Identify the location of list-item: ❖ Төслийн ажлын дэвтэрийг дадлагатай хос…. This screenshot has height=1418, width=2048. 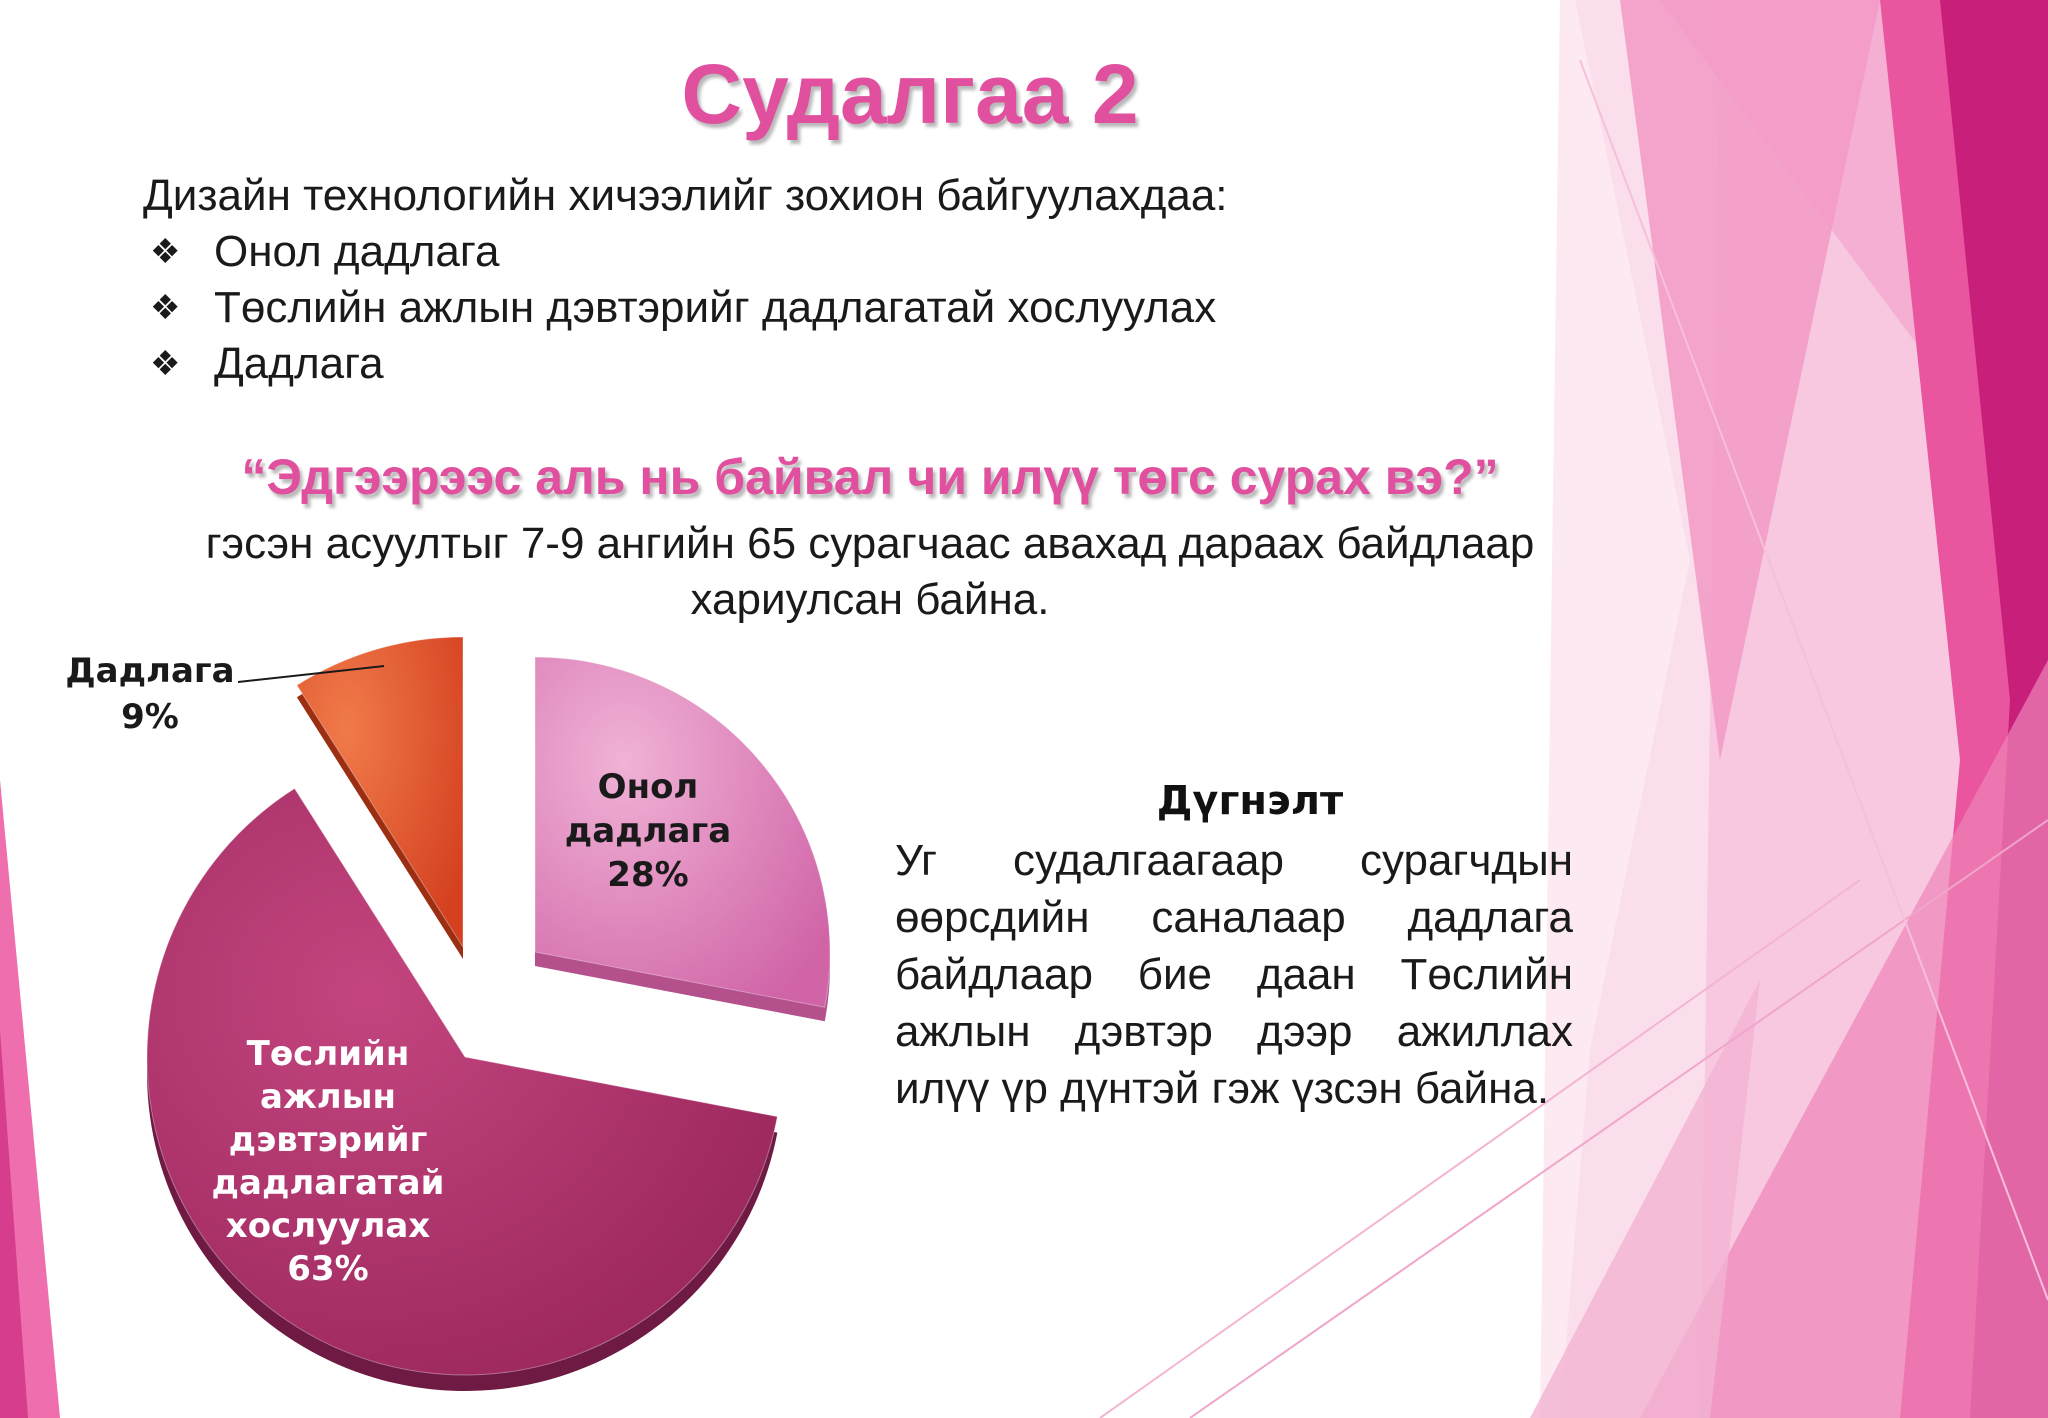
(683, 308).